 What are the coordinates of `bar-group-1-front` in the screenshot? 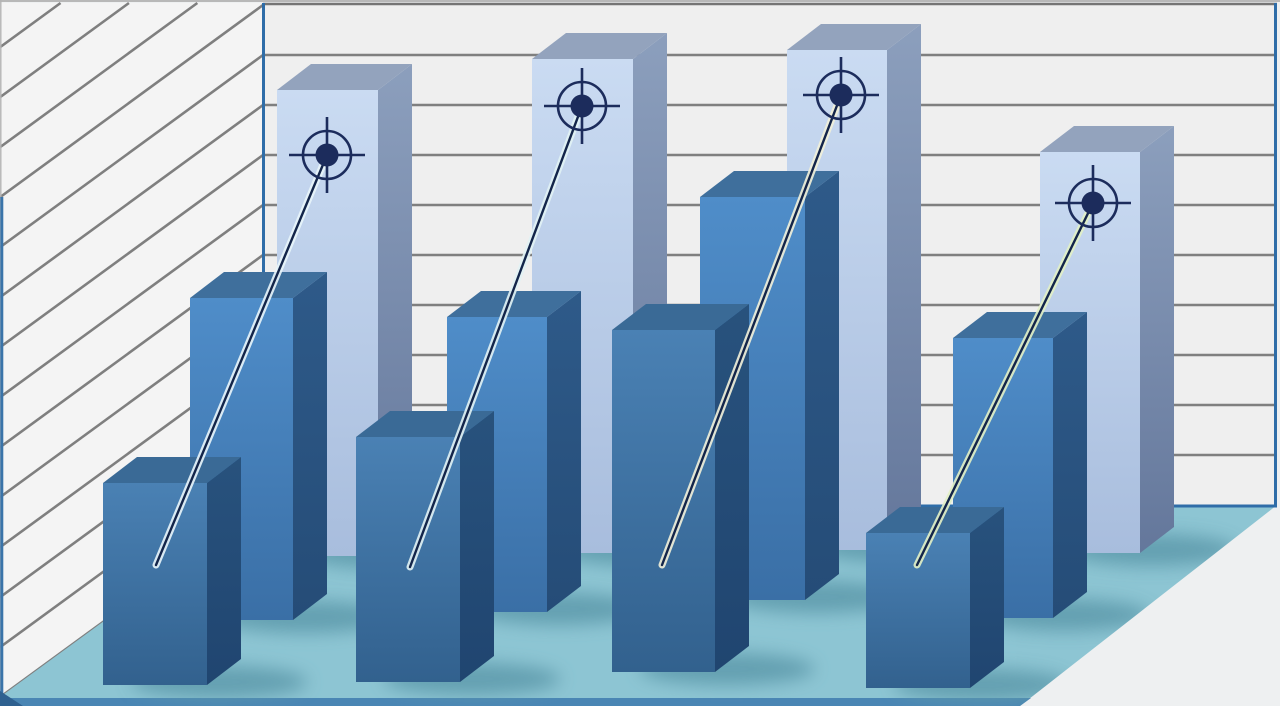 It's located at (172, 571).